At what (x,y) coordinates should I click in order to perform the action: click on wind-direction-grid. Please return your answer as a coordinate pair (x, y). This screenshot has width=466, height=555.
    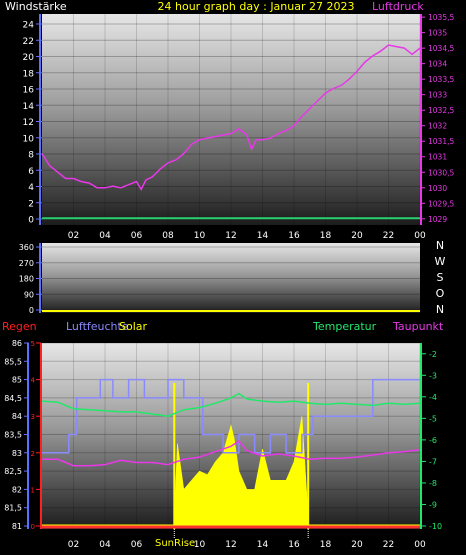
    Looking at the image, I should click on (231, 278).